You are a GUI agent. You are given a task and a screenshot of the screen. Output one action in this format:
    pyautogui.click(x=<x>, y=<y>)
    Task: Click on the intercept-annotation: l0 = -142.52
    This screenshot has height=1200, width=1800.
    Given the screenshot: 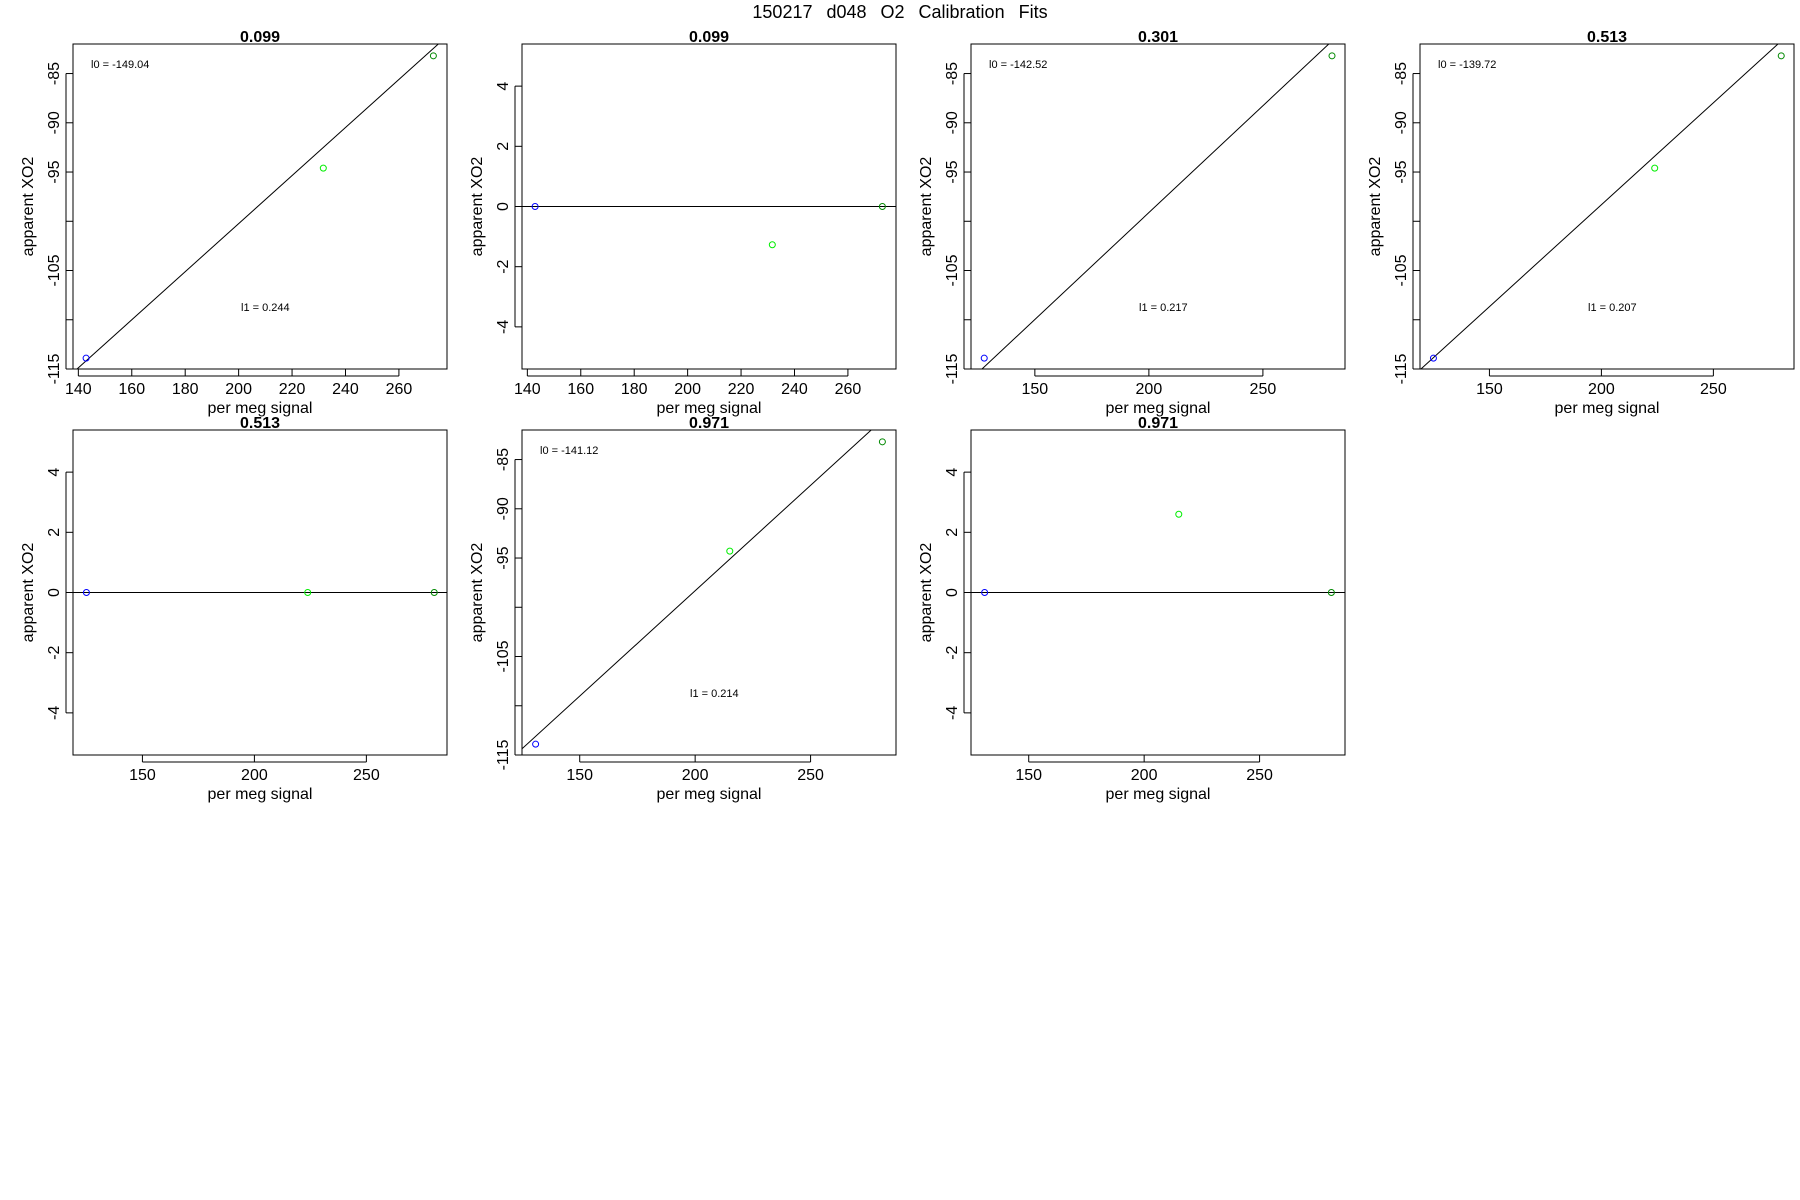 What is the action you would take?
    pyautogui.click(x=1018, y=65)
    